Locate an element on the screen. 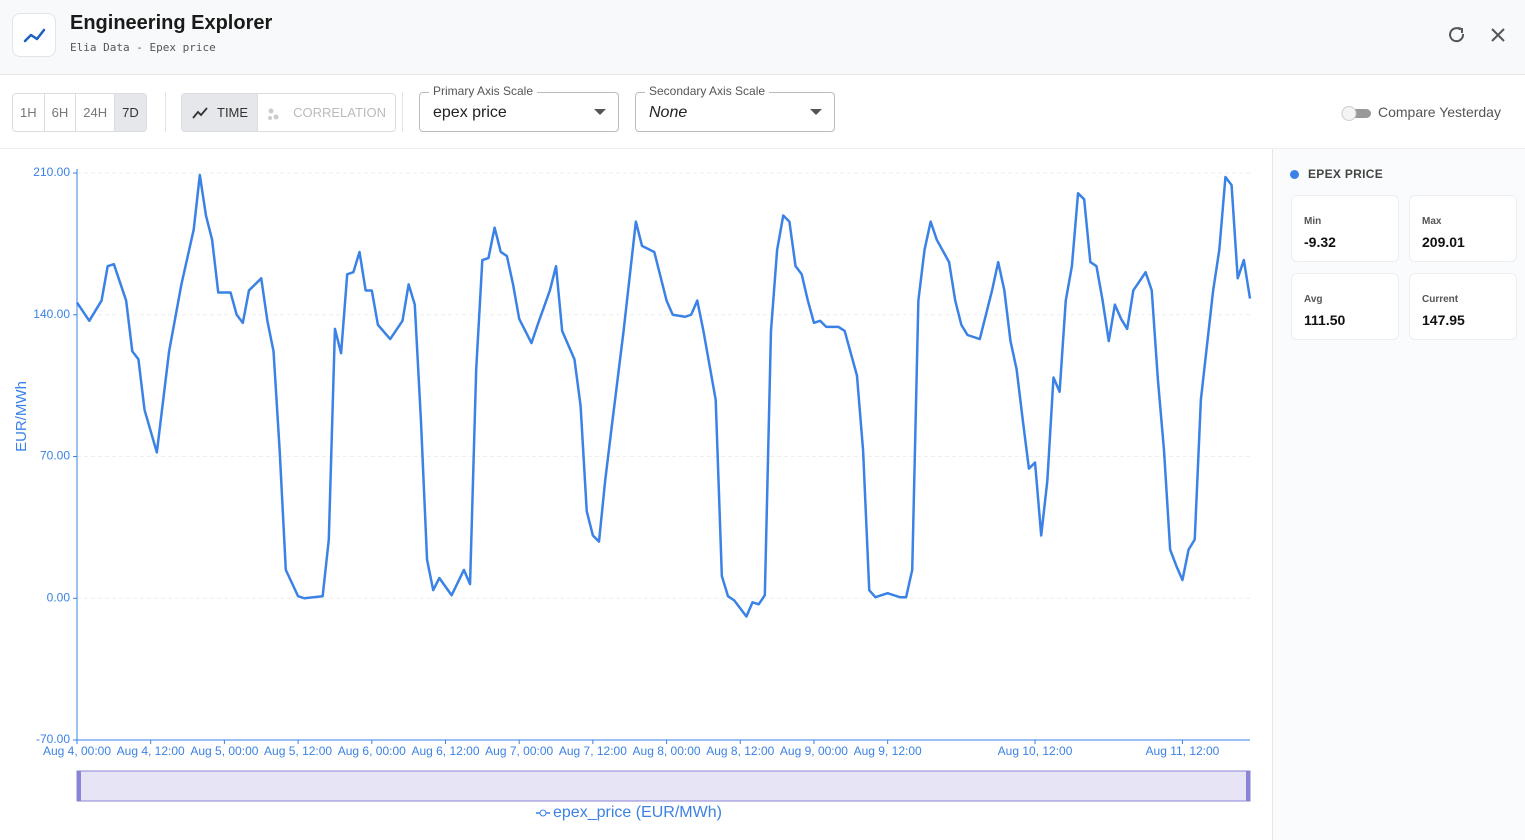 This screenshot has width=1525, height=840. x-tick-label: Aug 5, 00:00 is located at coordinates (224, 751).